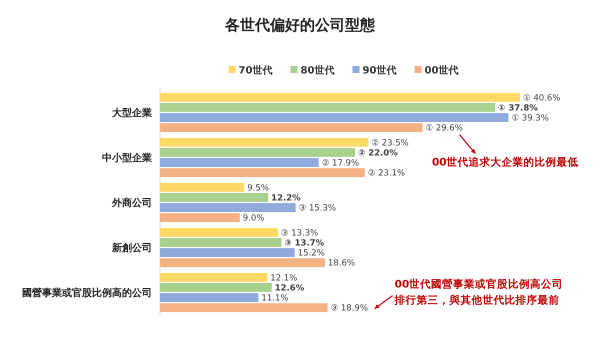 The width and height of the screenshot is (600, 337). I want to click on data-label: ① 37.8%, so click(518, 108).